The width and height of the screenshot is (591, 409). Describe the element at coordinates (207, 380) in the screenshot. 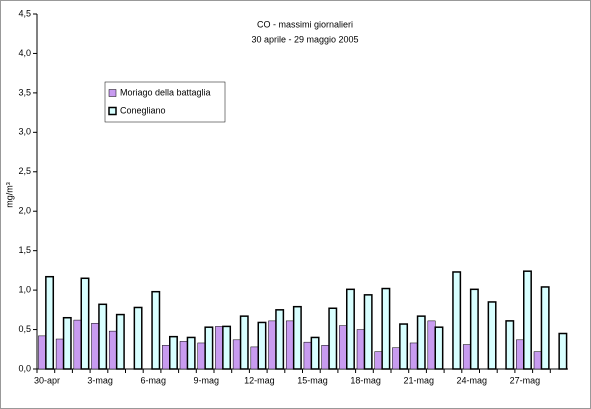

I see `x-tick-label: 9-mag` at that location.